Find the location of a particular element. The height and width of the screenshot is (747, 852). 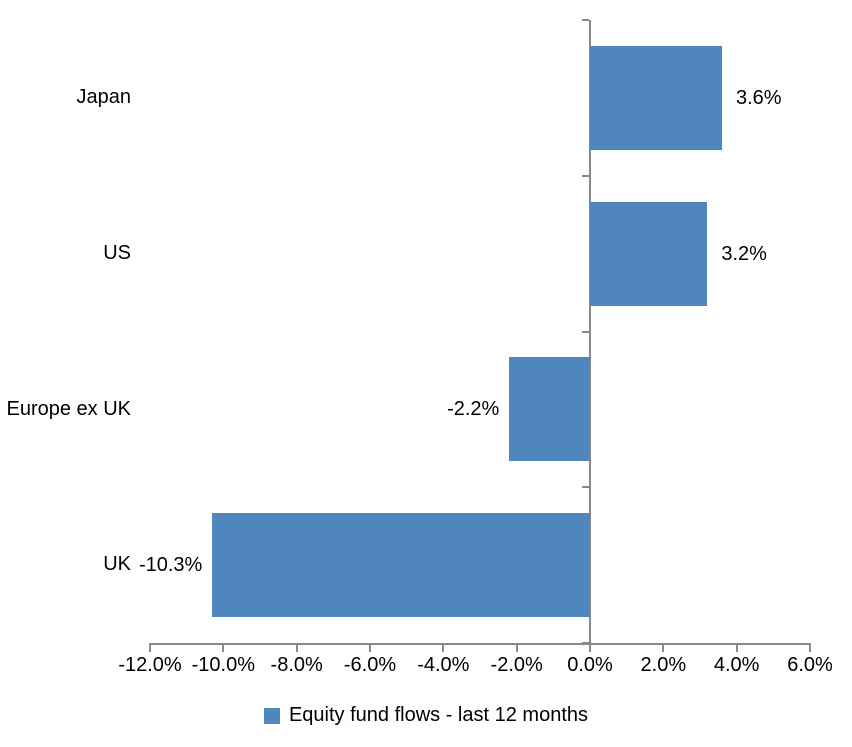

category-label: Japan is located at coordinates (104, 97).